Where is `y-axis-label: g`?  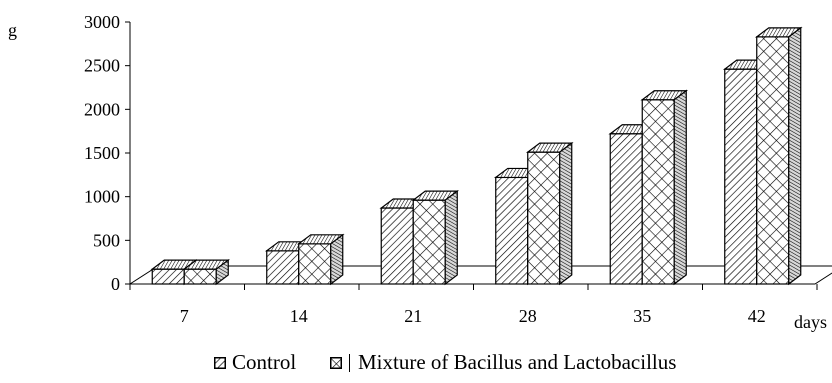 y-axis-label: g is located at coordinates (12, 30).